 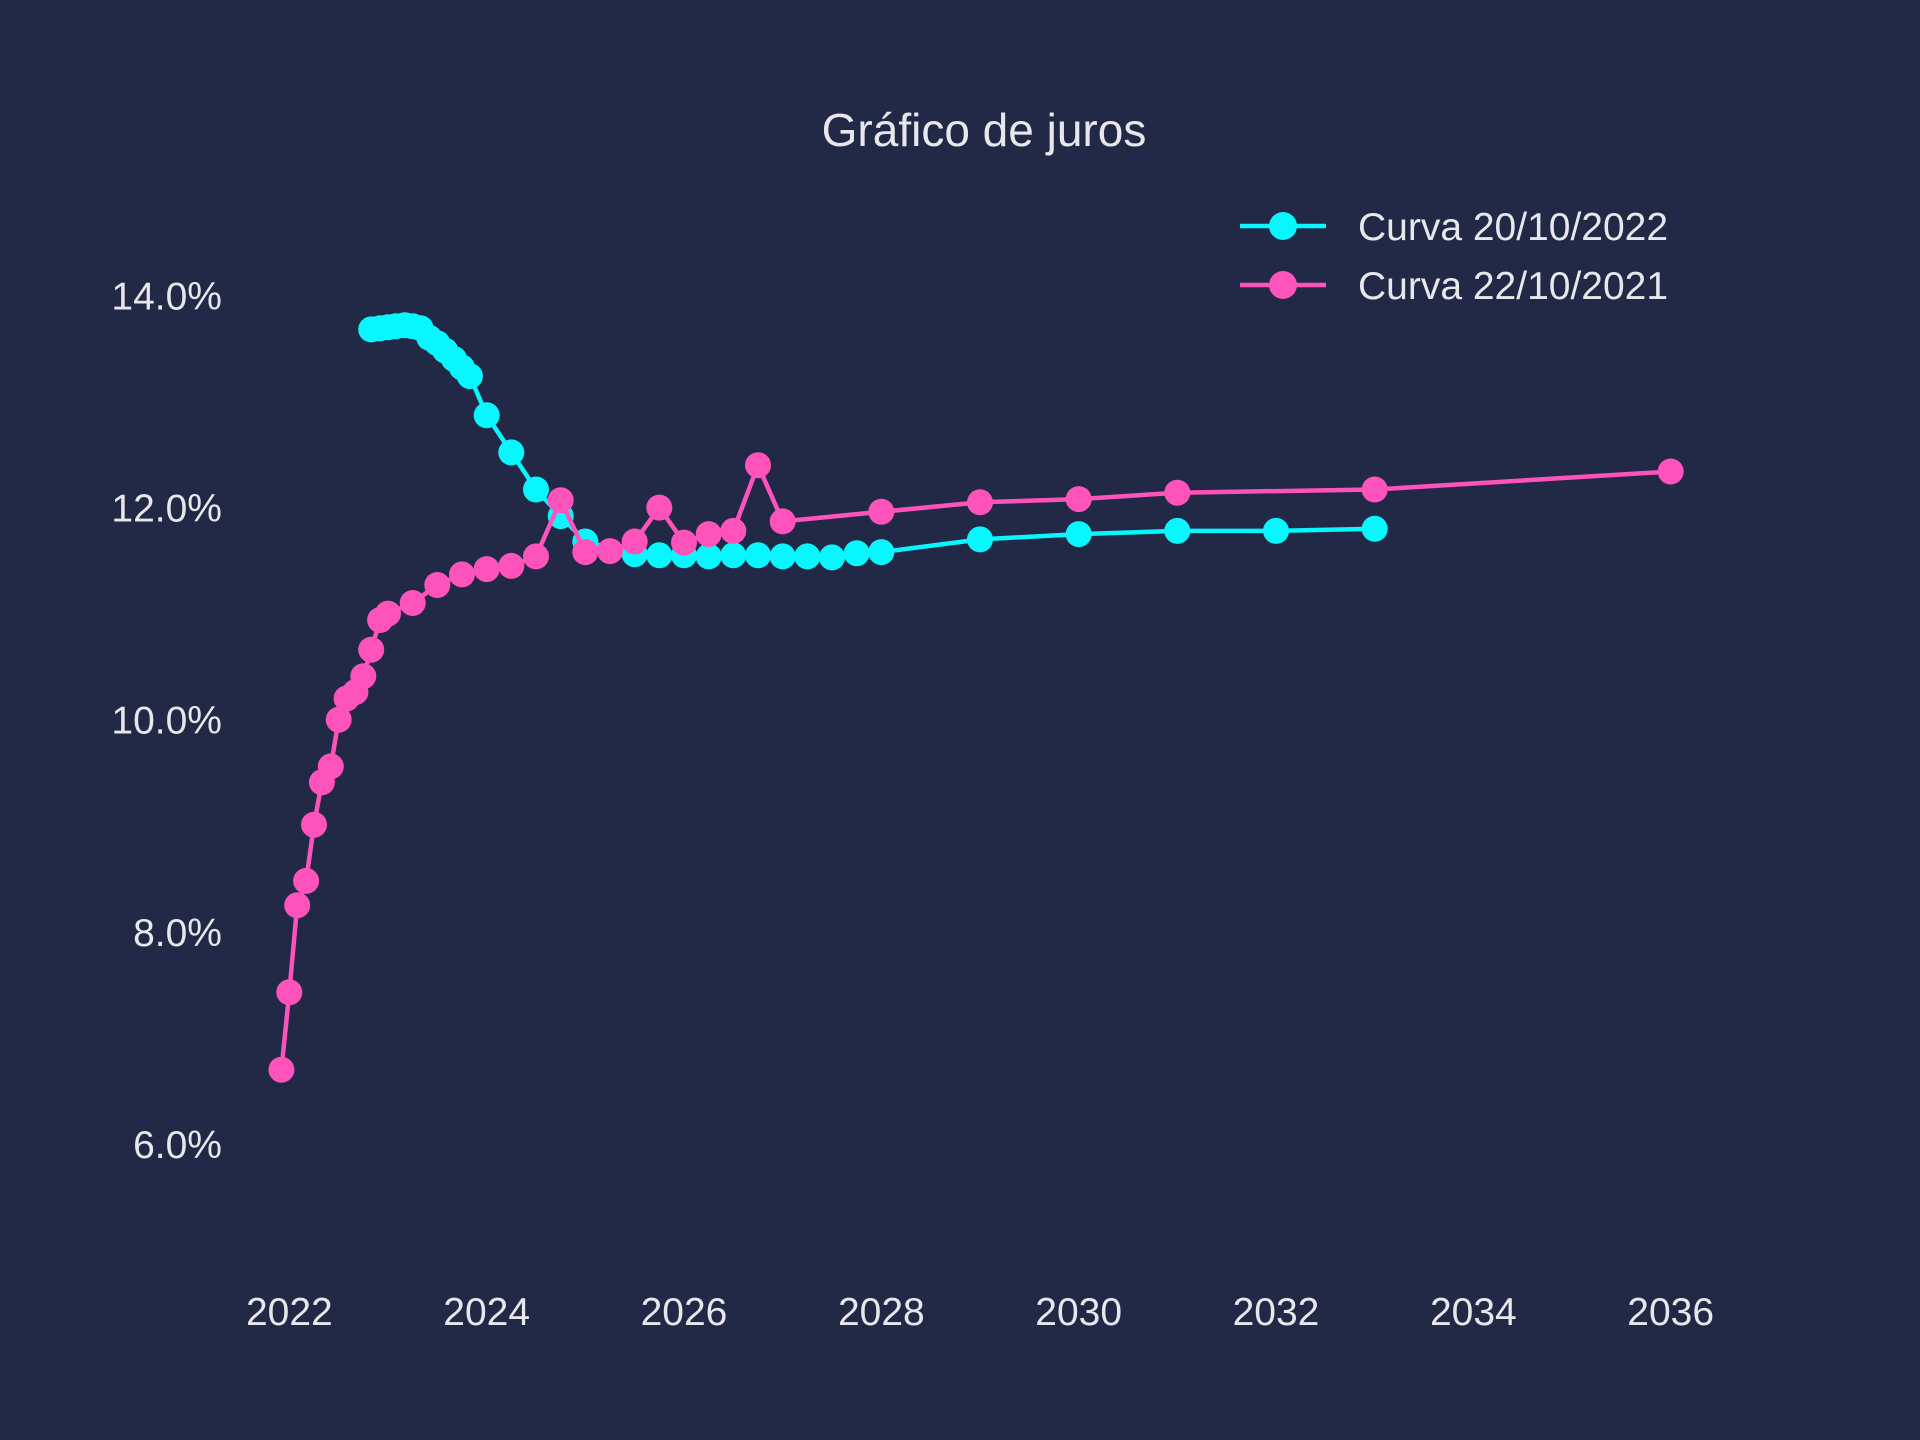 I want to click on legend-label: Curva 22/10/2021, so click(x=1513, y=286).